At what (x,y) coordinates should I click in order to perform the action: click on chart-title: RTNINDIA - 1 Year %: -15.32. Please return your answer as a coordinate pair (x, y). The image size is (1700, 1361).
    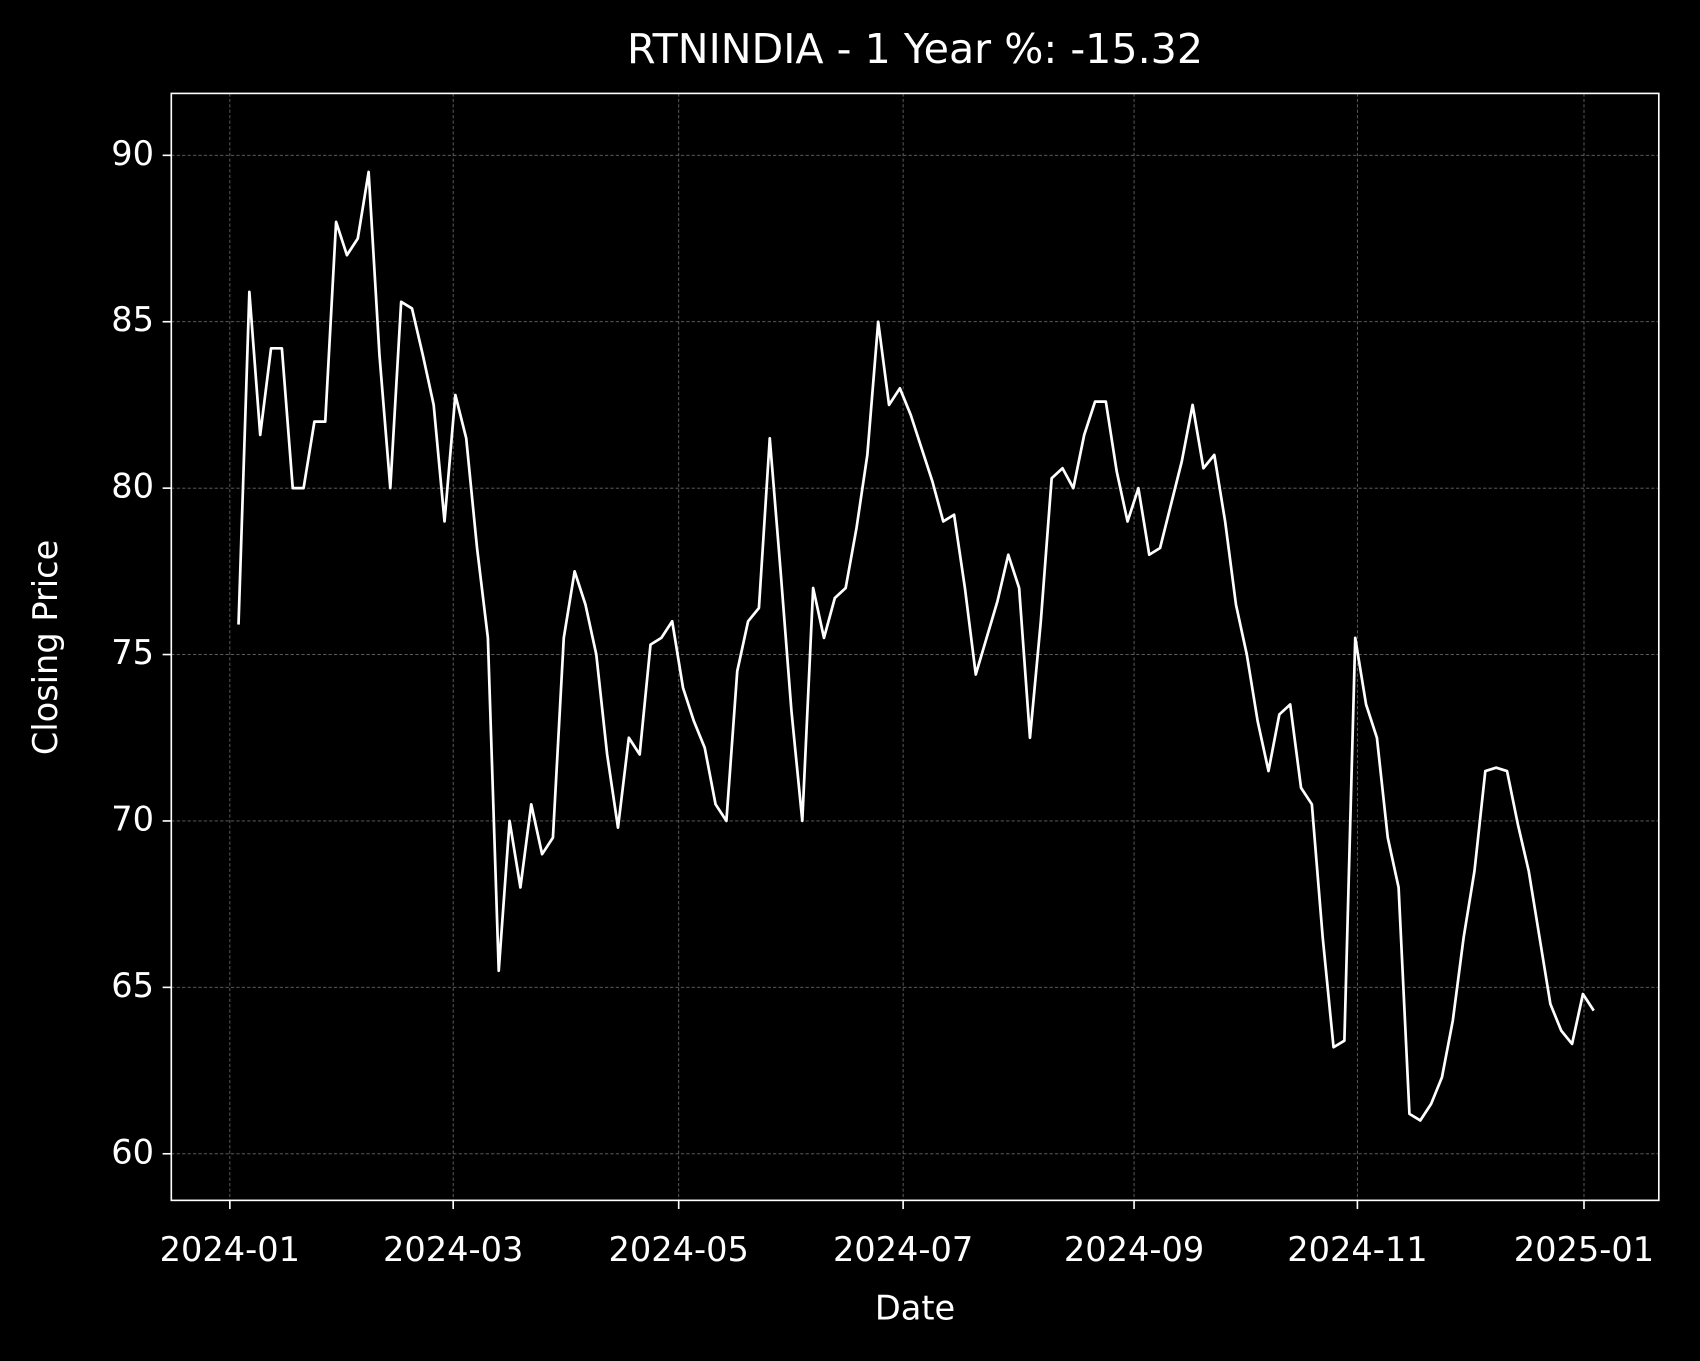
    Looking at the image, I should click on (915, 49).